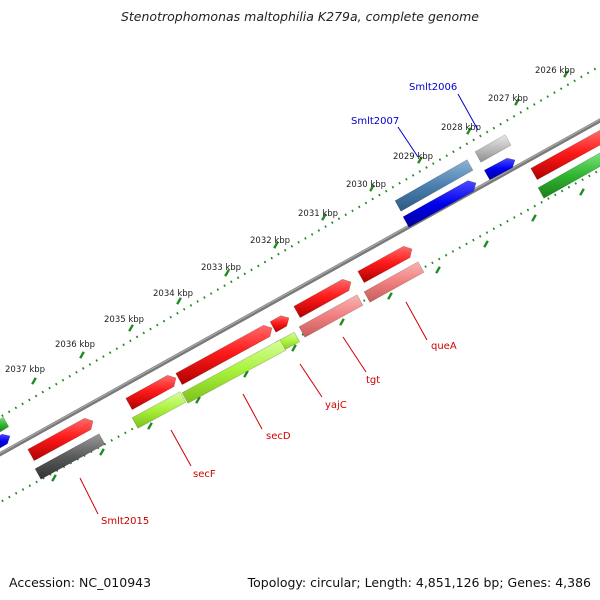 Image resolution: width=600 pixels, height=600 pixels. What do you see at coordinates (336, 405) in the screenshot?
I see `gene-label-yajc: yajC` at bounding box center [336, 405].